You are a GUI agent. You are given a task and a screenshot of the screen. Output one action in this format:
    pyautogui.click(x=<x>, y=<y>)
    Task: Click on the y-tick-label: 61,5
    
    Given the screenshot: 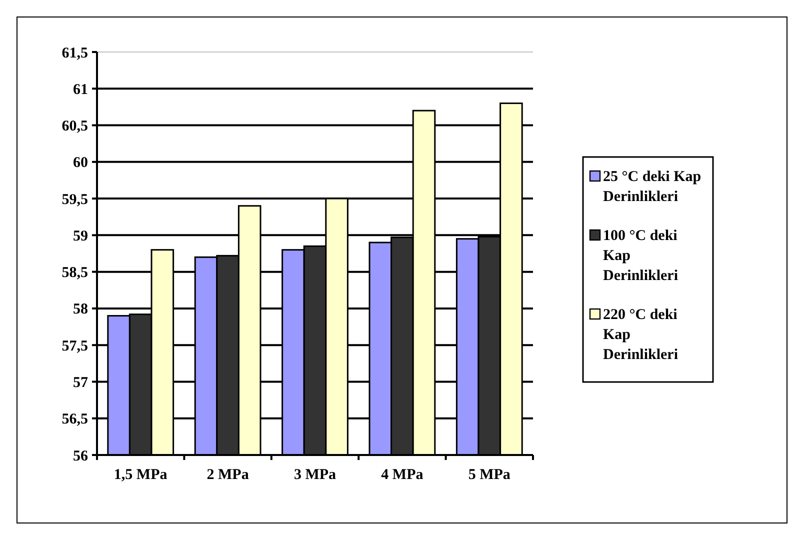 What is the action you would take?
    pyautogui.click(x=75, y=53)
    